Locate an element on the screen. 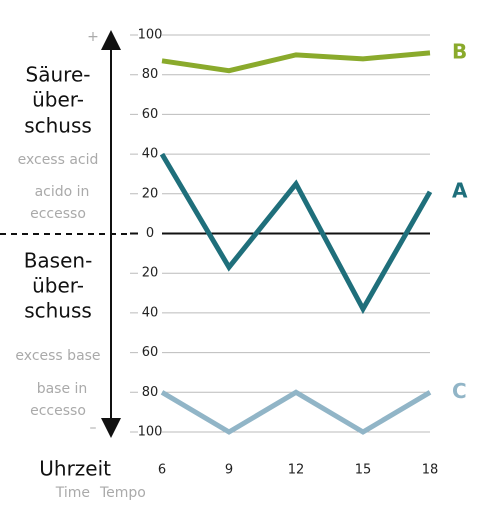 The width and height of the screenshot is (500, 518). annotation: Säure- is located at coordinates (58, 75).